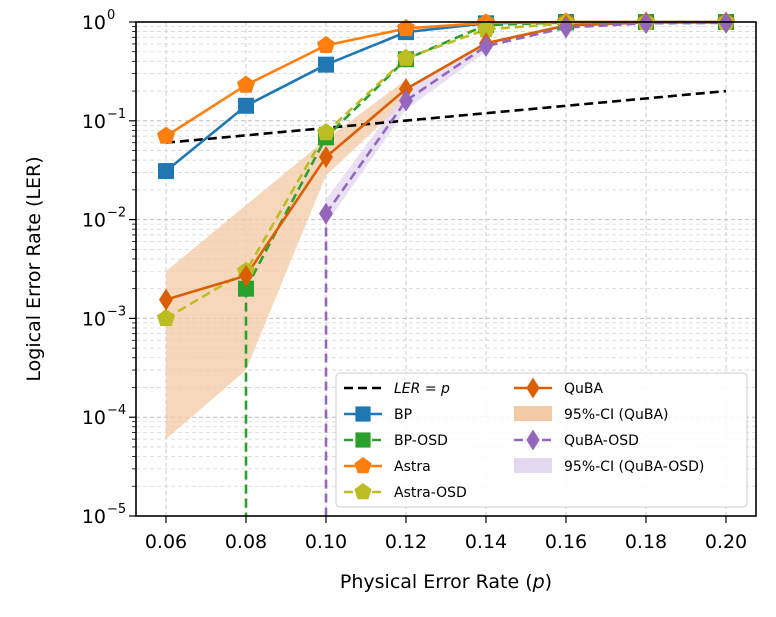 This screenshot has width=776, height=617. What do you see at coordinates (111, 15) in the screenshot?
I see `y-tick-exponent: 0` at bounding box center [111, 15].